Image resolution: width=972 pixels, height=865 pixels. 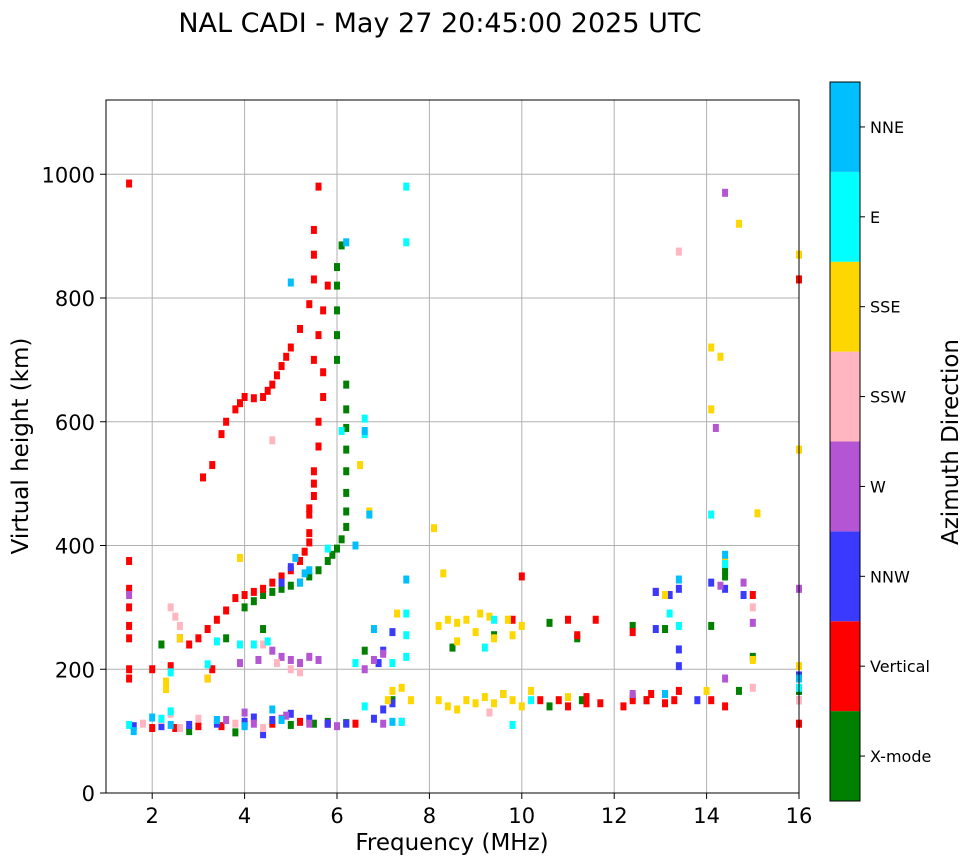 I want to click on colorbar-segment, so click(x=845, y=396).